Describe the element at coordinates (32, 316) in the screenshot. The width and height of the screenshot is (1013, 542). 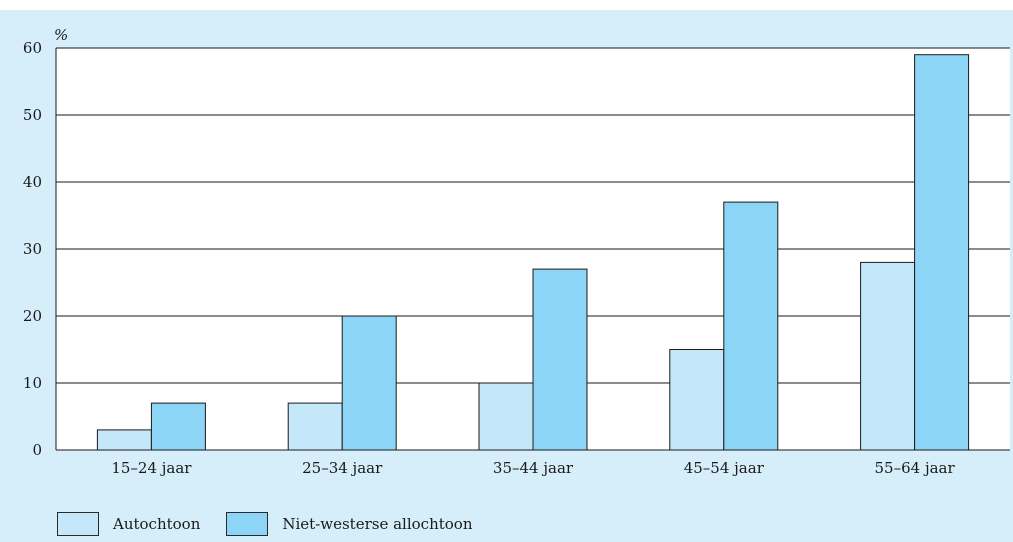
I see `y-tick-label-20: 20` at that location.